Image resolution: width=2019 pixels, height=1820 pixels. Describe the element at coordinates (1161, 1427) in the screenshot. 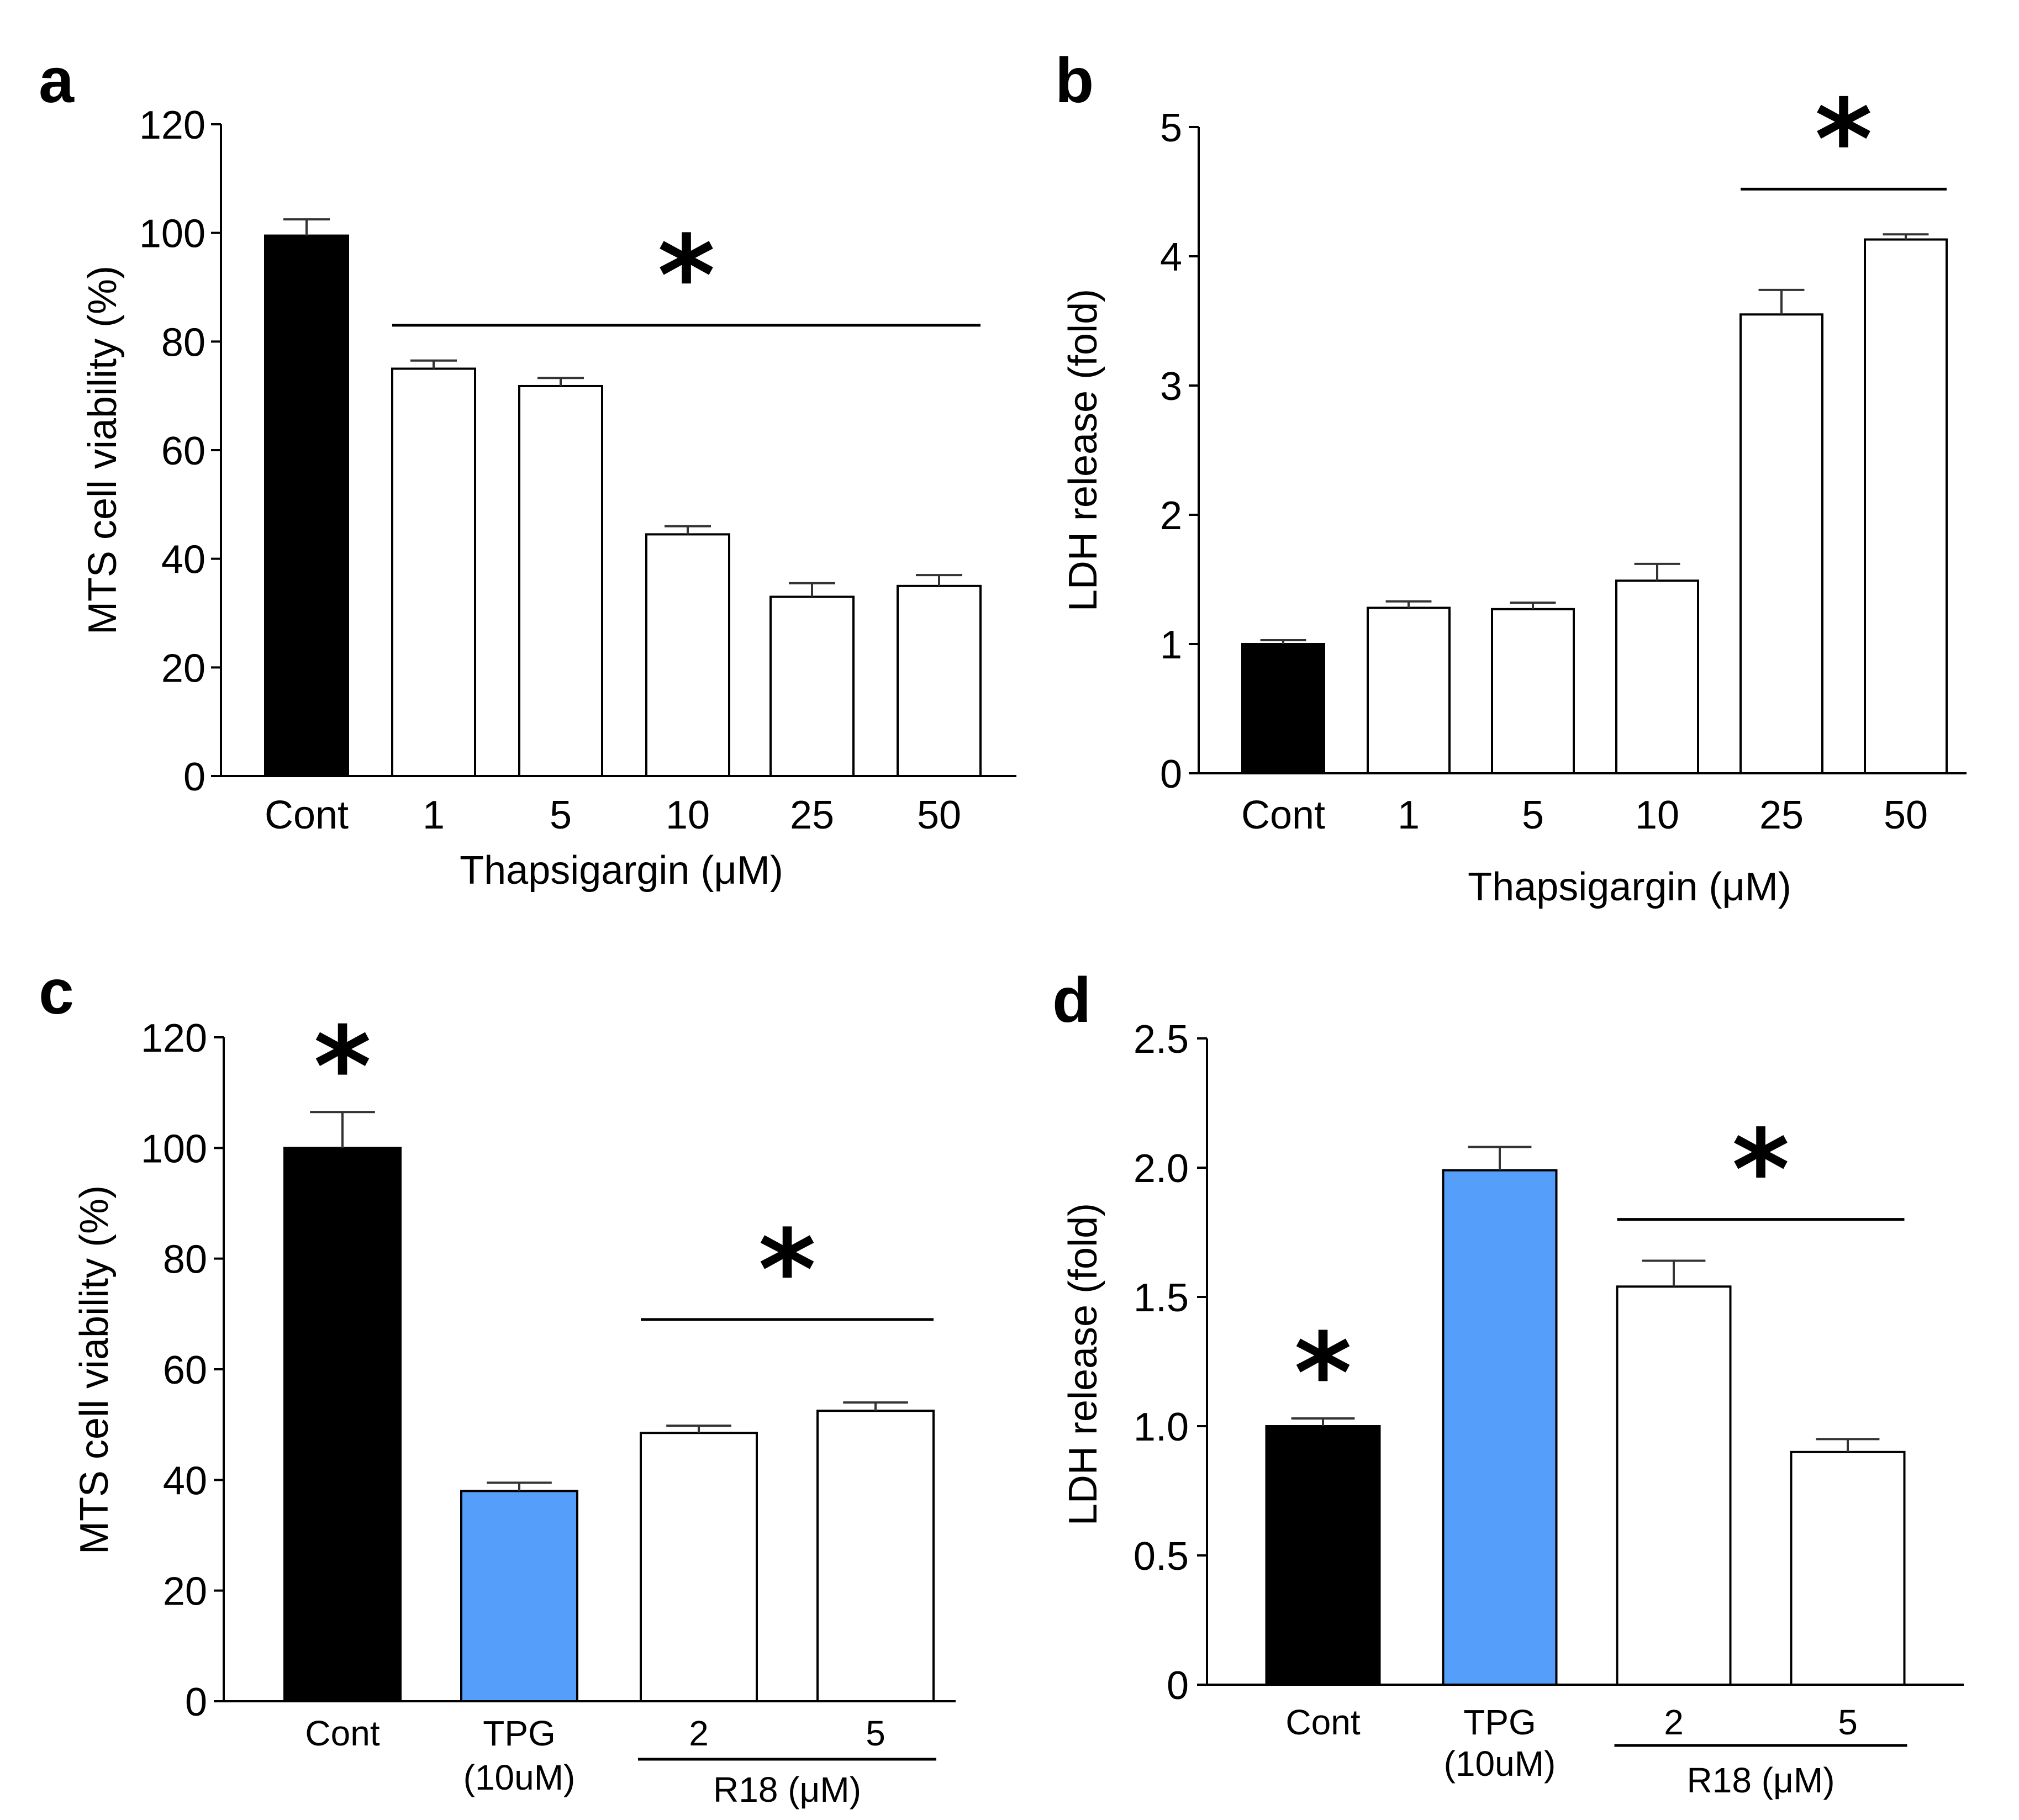

I see `y-tick-label: 1.0` at that location.